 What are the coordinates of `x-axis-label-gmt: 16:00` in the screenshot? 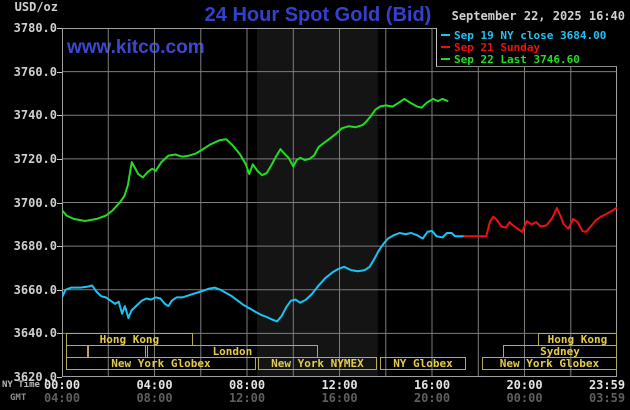 It's located at (339, 398).